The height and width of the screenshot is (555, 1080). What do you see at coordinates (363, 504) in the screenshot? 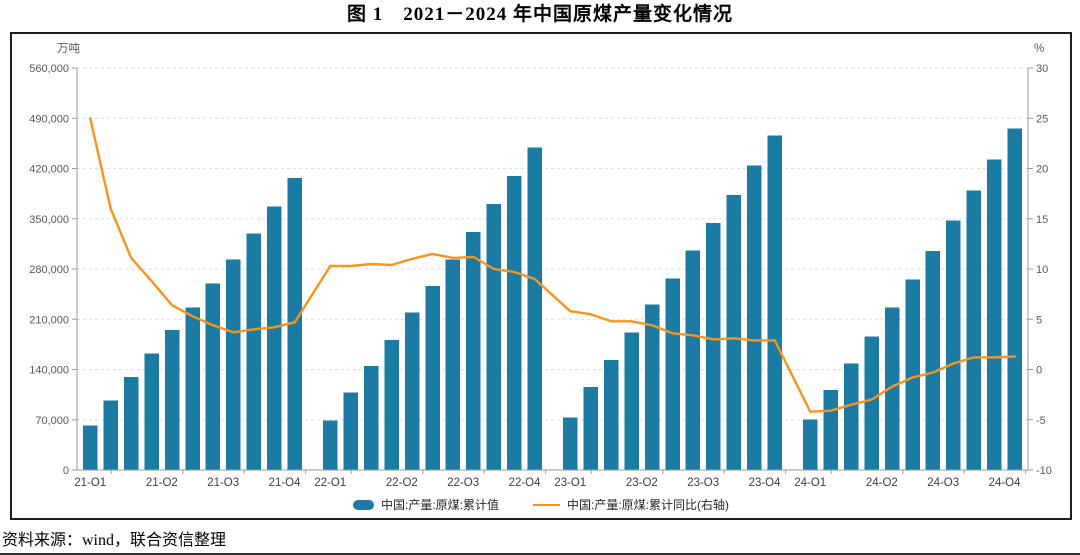
I see `bar-series-swatch` at bounding box center [363, 504].